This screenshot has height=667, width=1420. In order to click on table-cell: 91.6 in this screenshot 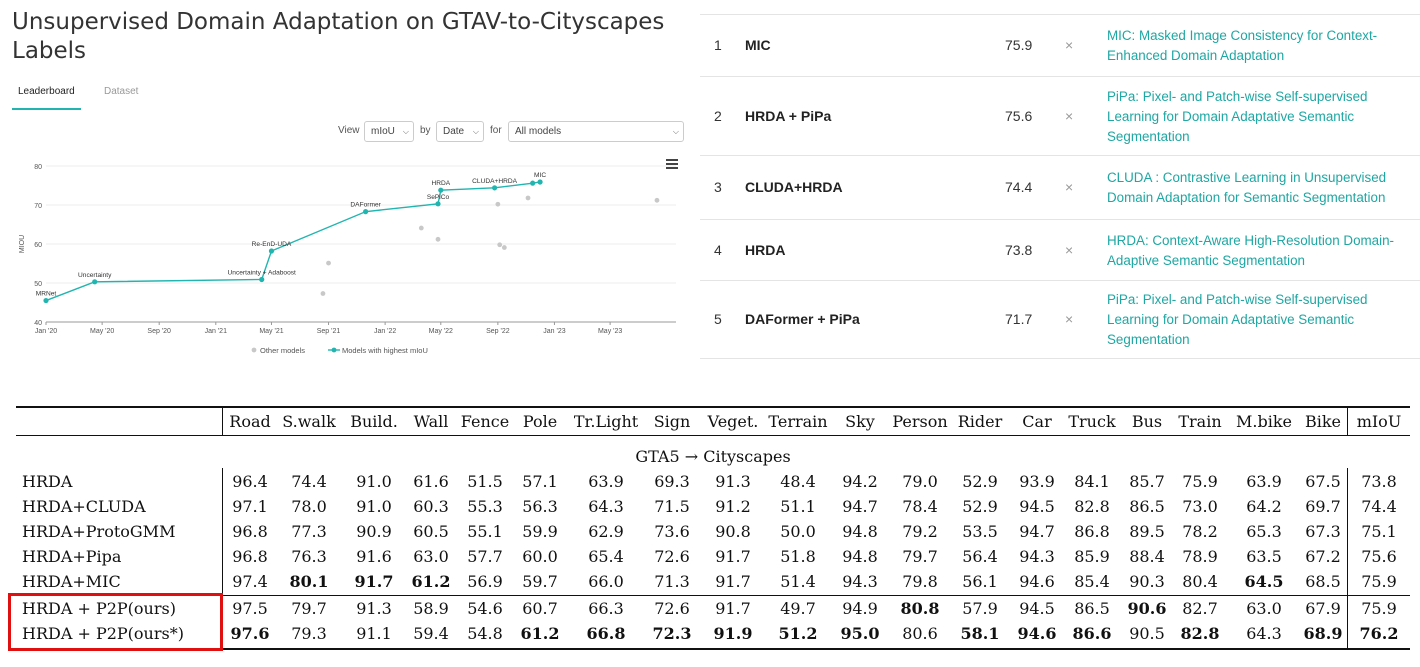, I will do `click(374, 556)`.